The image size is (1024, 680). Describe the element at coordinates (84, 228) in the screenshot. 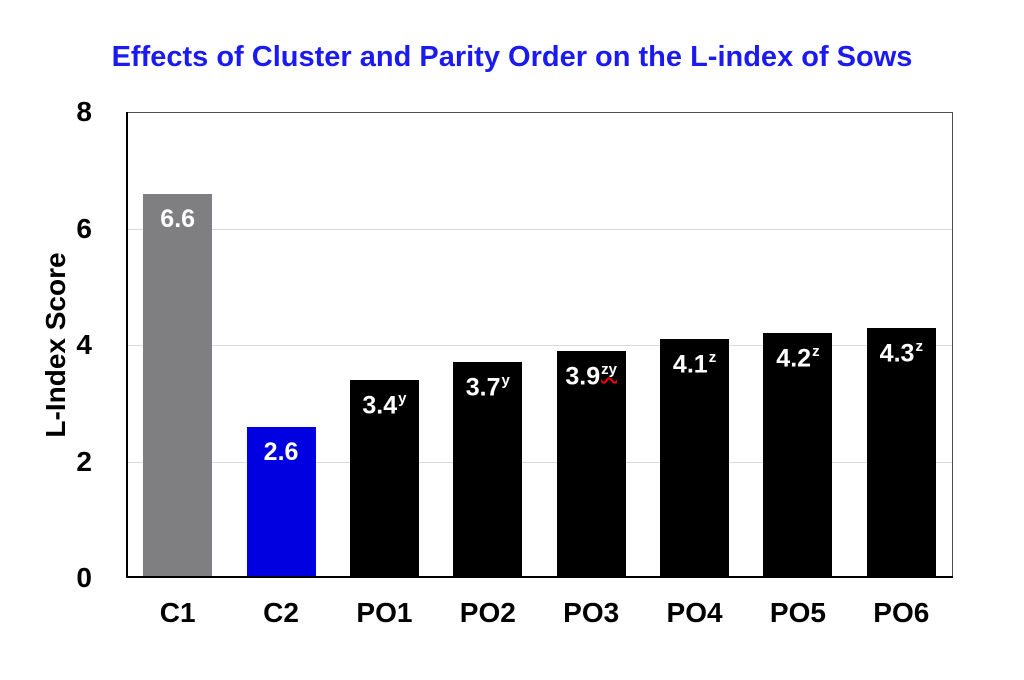

I see `y-tick-label: 6` at that location.